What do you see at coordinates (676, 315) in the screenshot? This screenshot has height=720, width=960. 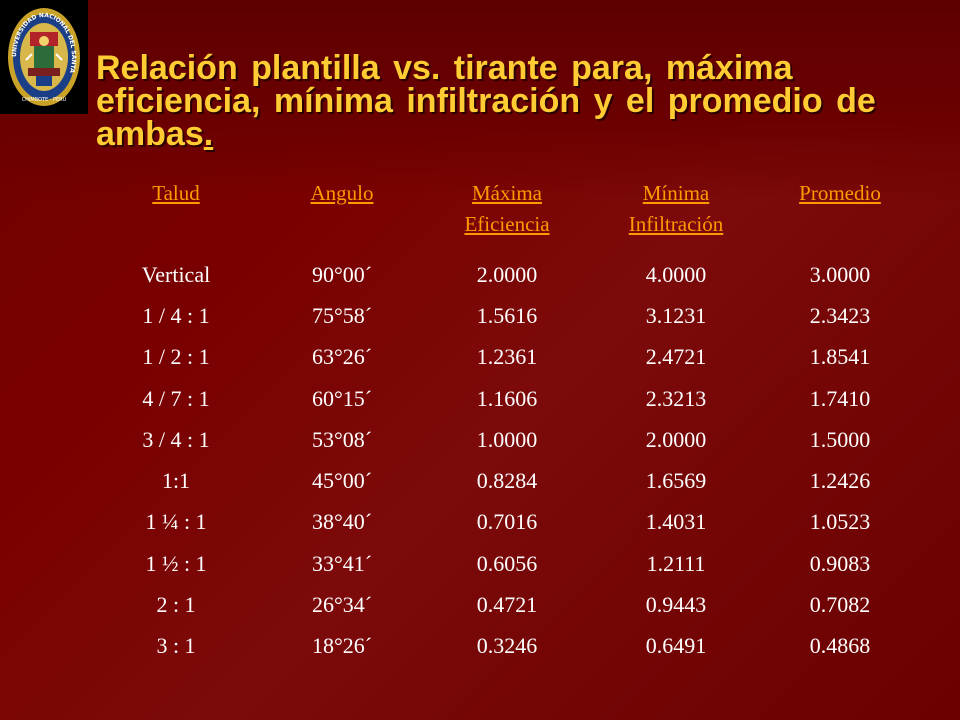 I see `cell-minima-infiltracion: 3.1231` at bounding box center [676, 315].